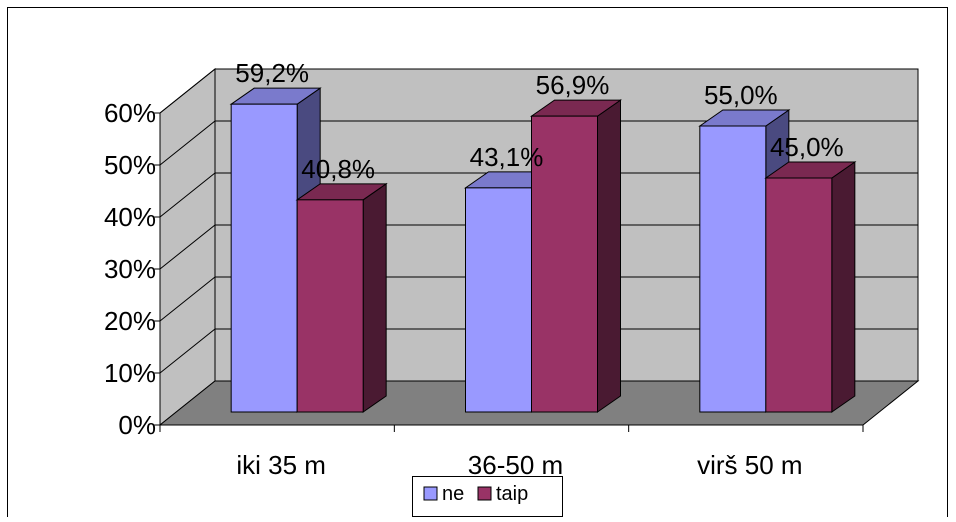  I want to click on x-tick-label: virš 50 m, so click(749, 465).